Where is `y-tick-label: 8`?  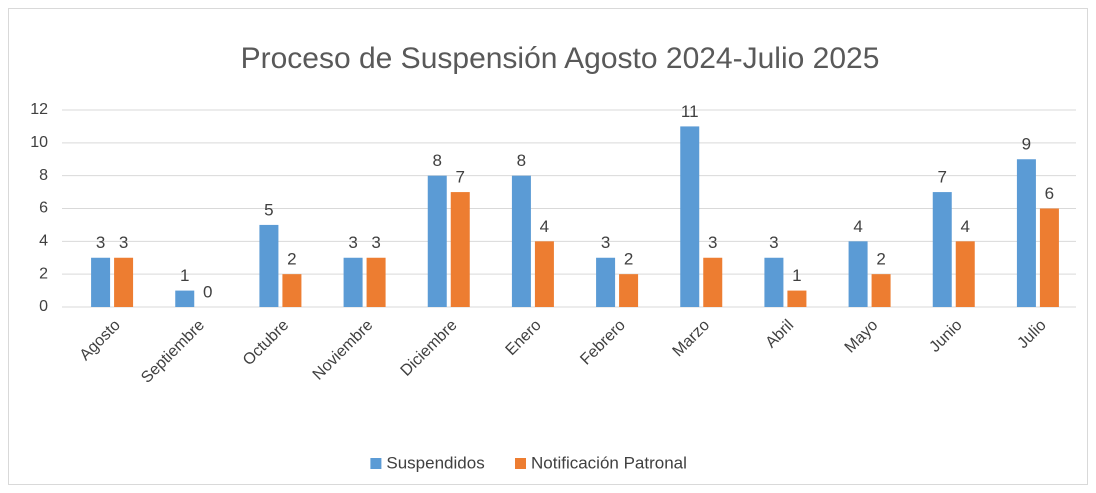
y-tick-label: 8 is located at coordinates (43, 175).